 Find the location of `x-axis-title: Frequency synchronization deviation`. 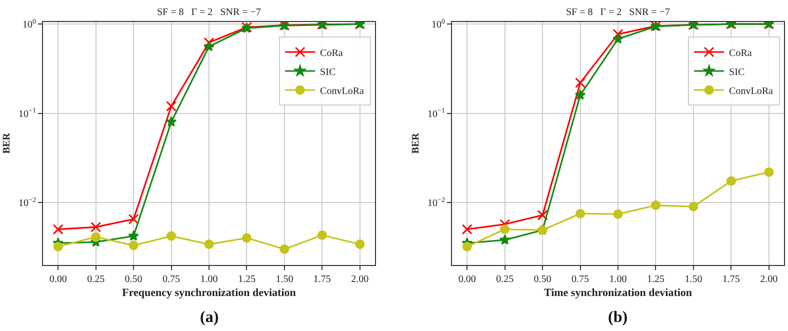

x-axis-title: Frequency synchronization deviation is located at coordinates (209, 293).